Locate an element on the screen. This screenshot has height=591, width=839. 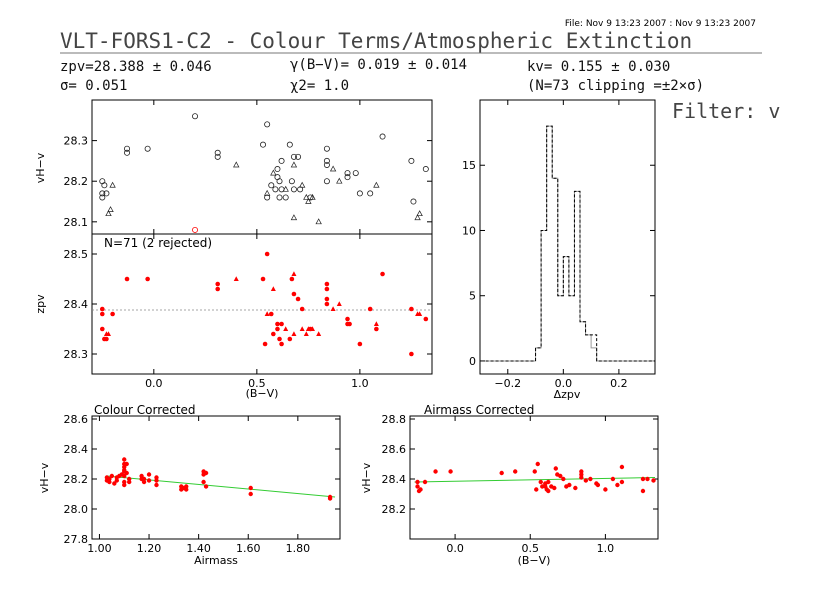
airmass-ytick-label: 28.6 is located at coordinates (394, 449).